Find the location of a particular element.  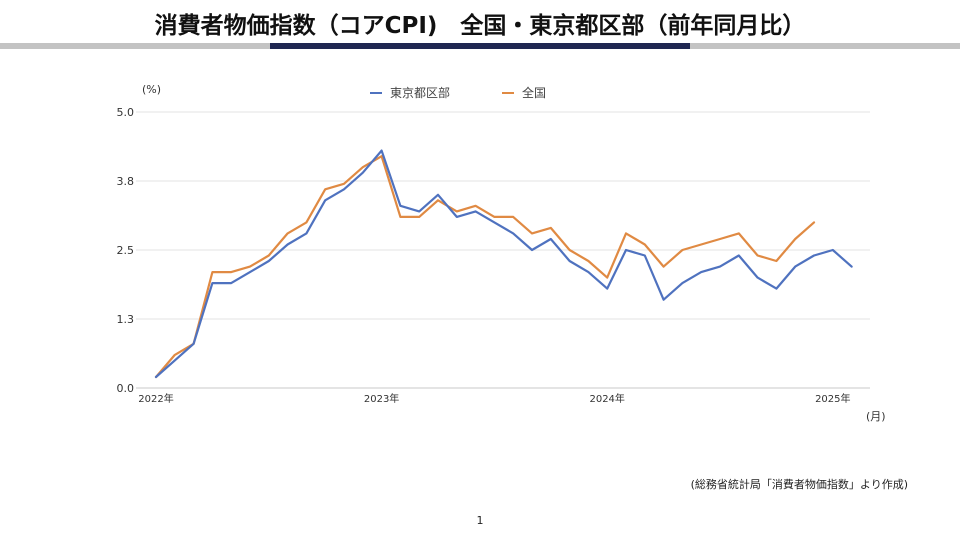

legend-swatch-national is located at coordinates (508, 92).